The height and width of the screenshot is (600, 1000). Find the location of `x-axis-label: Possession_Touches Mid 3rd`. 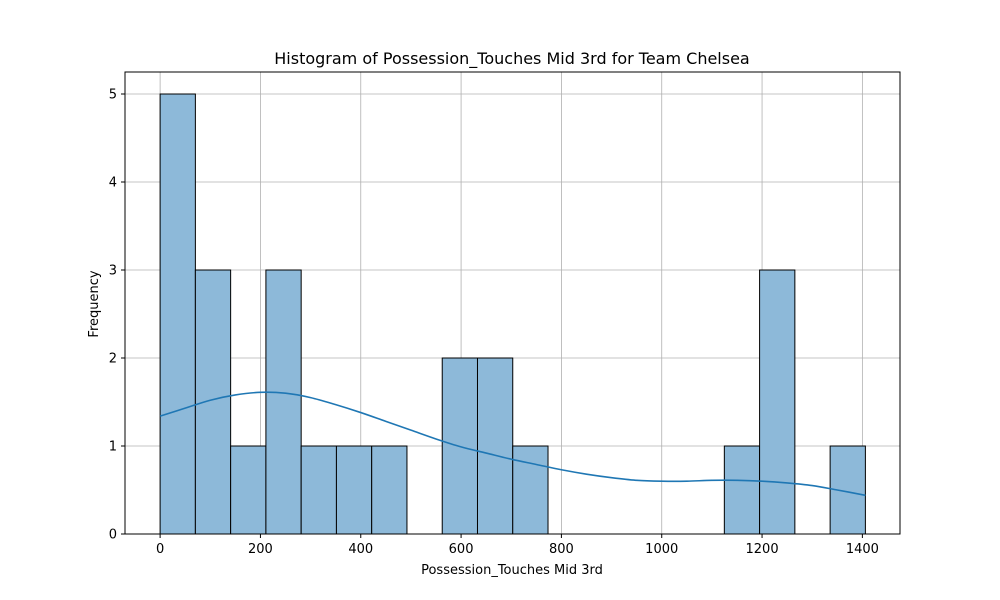

x-axis-label: Possession_Touches Mid 3rd is located at coordinates (512, 570).